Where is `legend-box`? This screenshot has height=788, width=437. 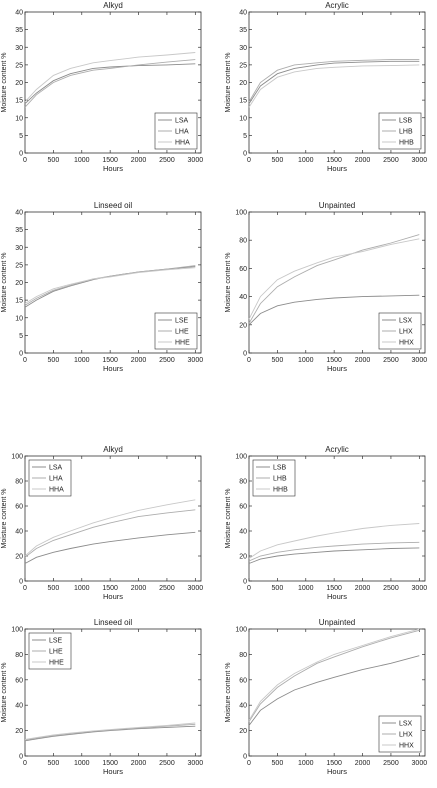
legend-box is located at coordinates (400, 734).